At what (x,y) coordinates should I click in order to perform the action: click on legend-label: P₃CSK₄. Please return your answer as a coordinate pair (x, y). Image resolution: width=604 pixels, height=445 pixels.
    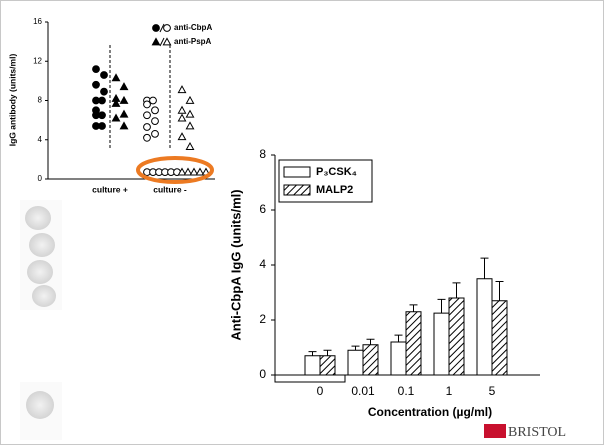
    Looking at the image, I should click on (336, 172).